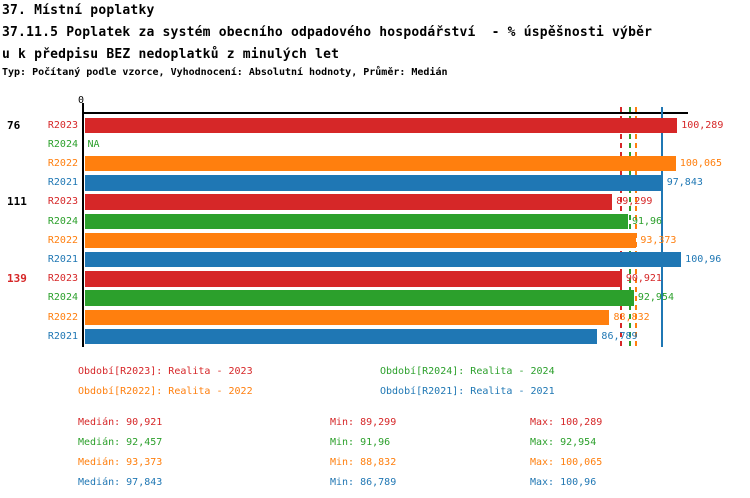 This screenshot has width=750, height=498. I want to click on bar-value-139-R2022: 88,832, so click(631, 317).